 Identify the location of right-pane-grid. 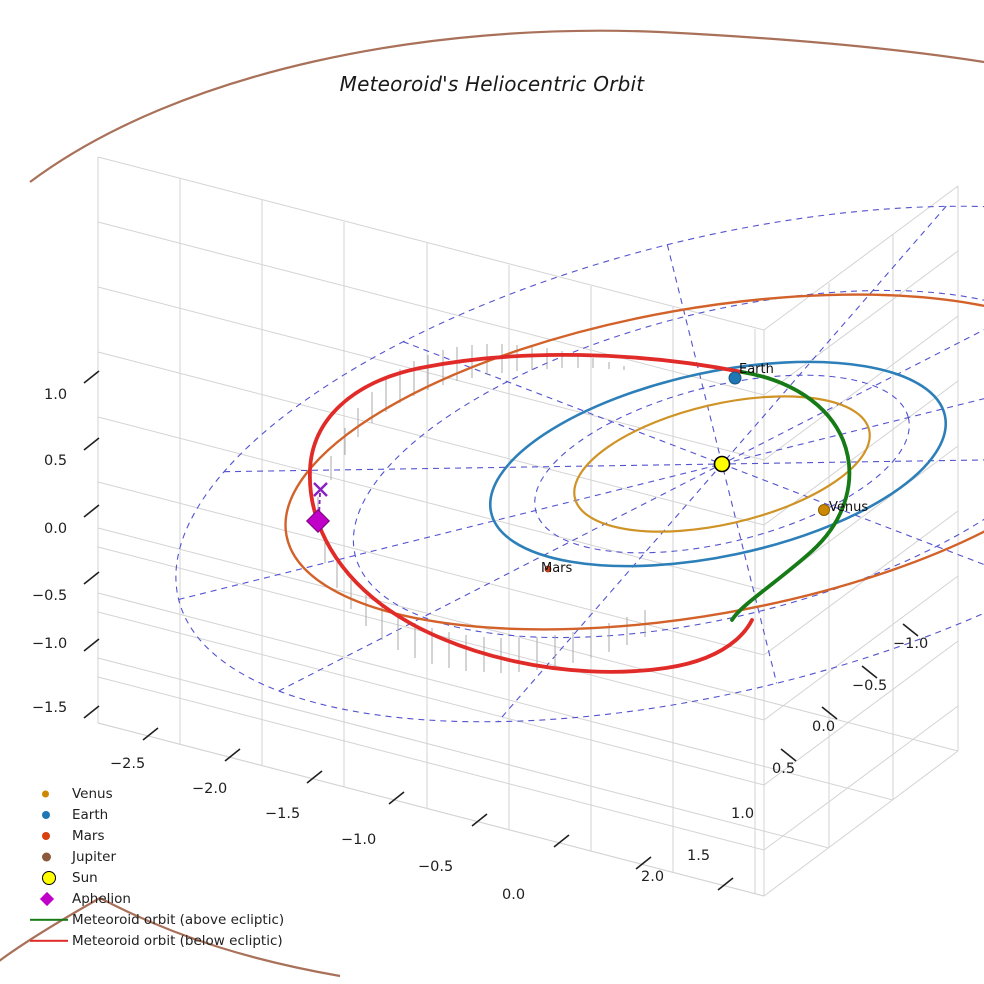
(861, 541).